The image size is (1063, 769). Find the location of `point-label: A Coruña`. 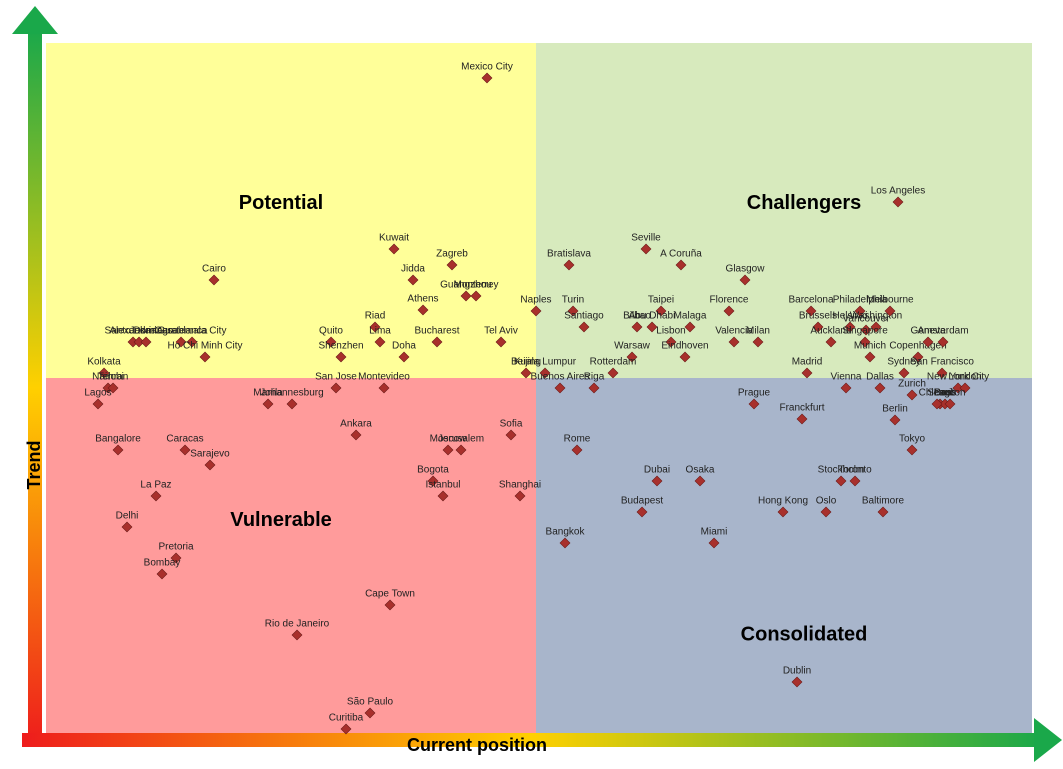

point-label: A Coruña is located at coordinates (681, 254).